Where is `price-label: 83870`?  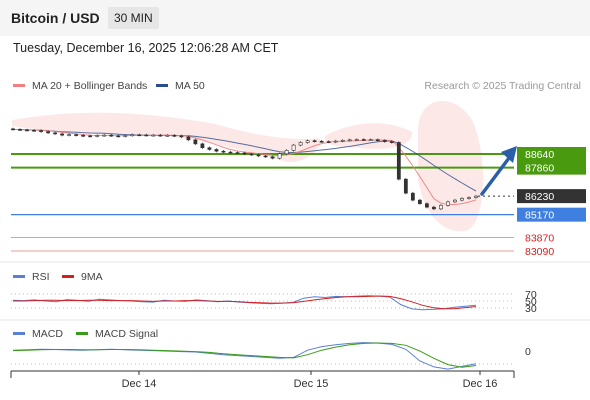
price-label: 83870 is located at coordinates (539, 238).